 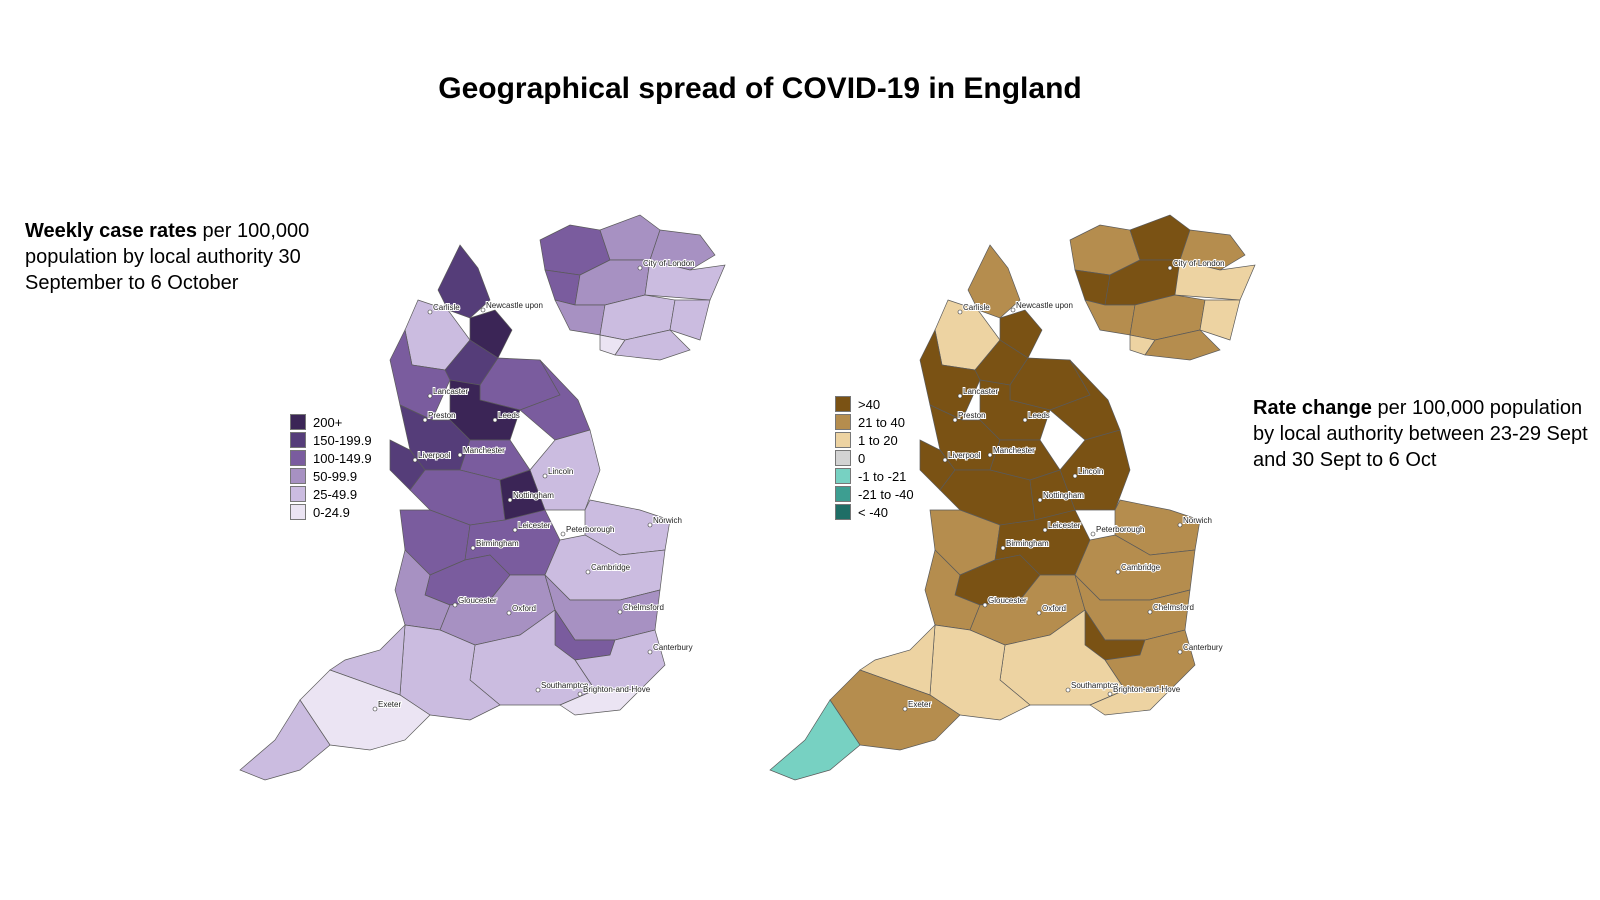 I want to click on place-label: Exeter, so click(x=919, y=704).